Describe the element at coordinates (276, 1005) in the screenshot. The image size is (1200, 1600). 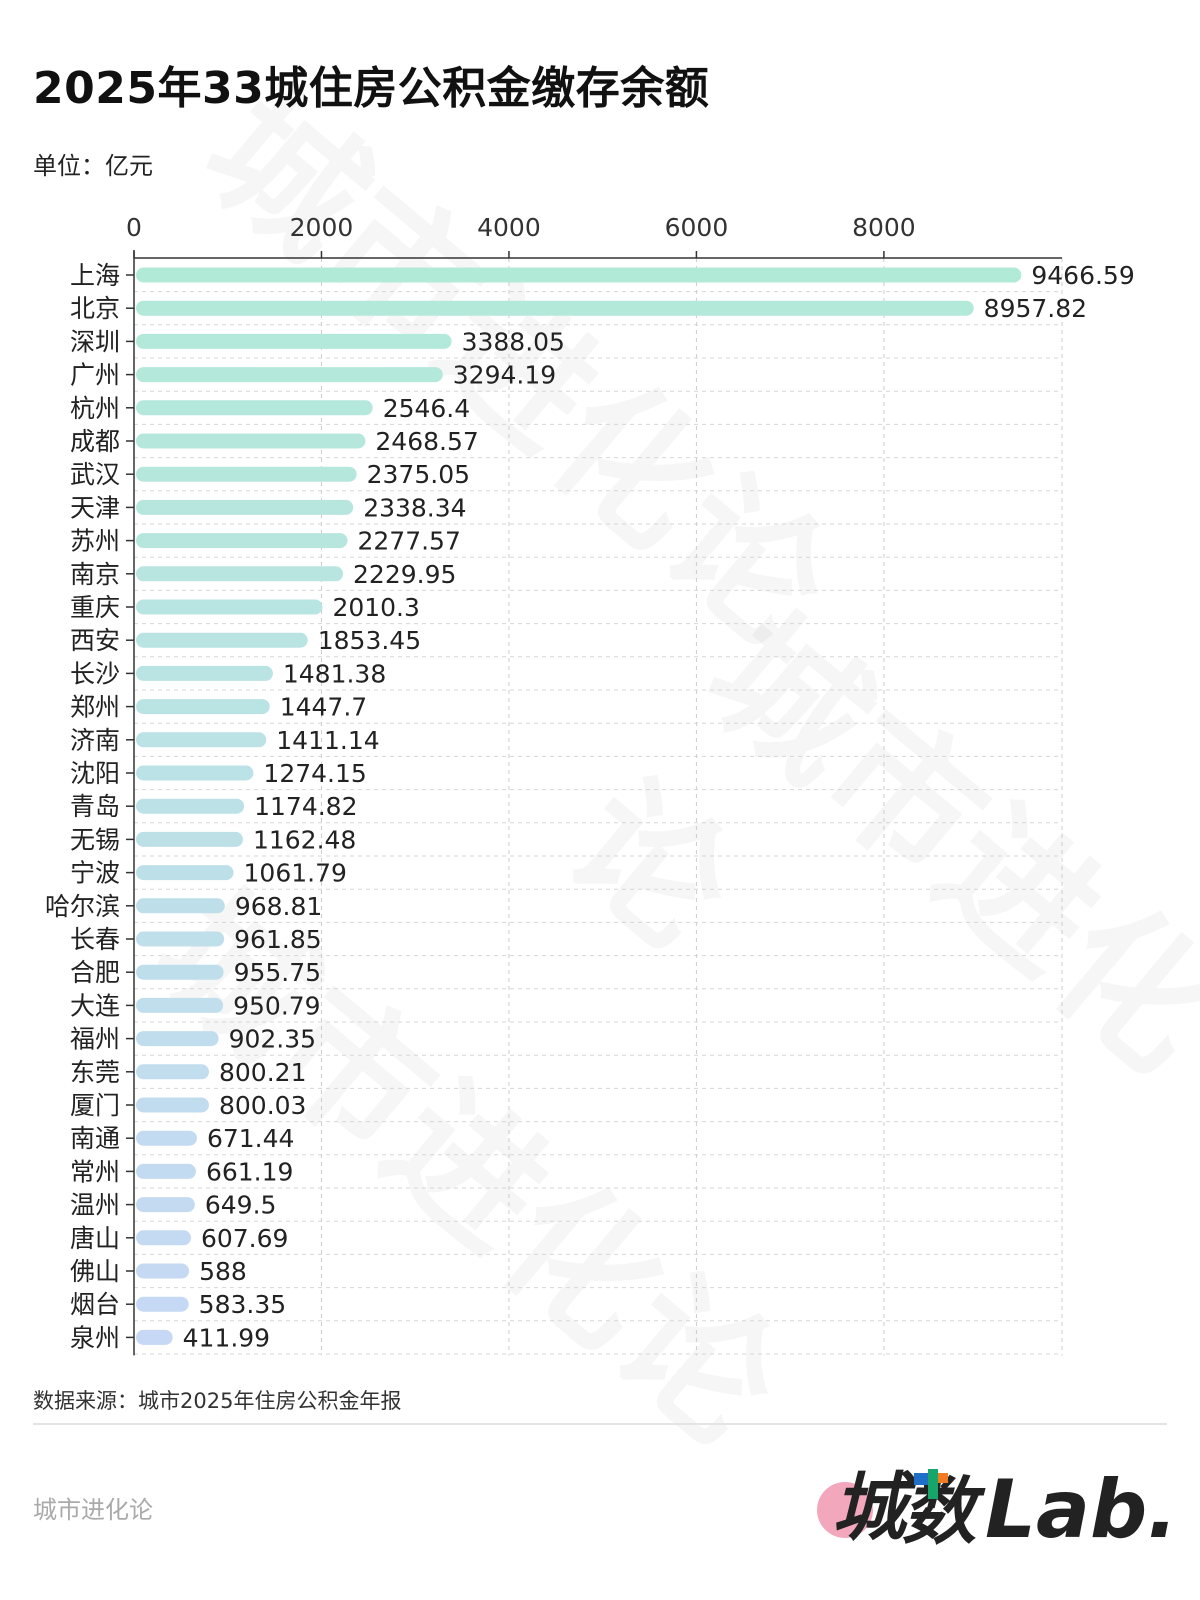
I see `data-label: 950.79` at that location.